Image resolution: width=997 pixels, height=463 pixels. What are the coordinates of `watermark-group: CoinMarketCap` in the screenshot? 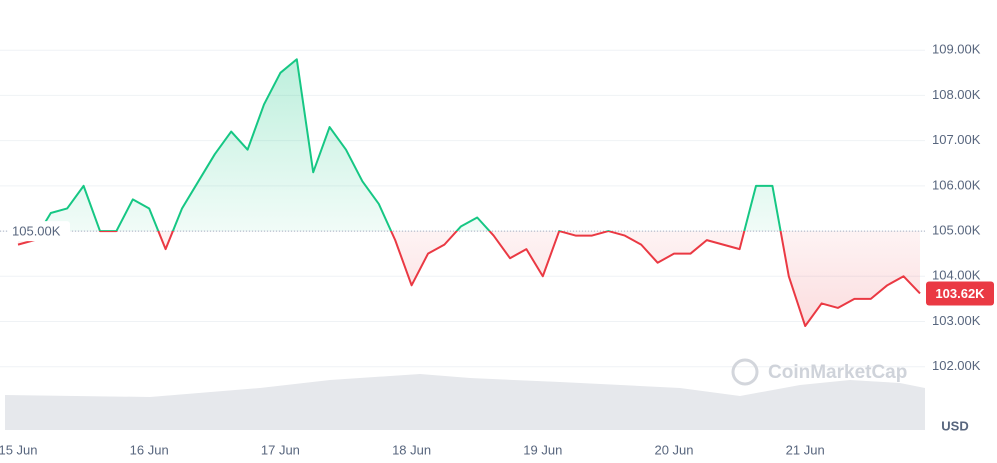 It's located at (819, 372).